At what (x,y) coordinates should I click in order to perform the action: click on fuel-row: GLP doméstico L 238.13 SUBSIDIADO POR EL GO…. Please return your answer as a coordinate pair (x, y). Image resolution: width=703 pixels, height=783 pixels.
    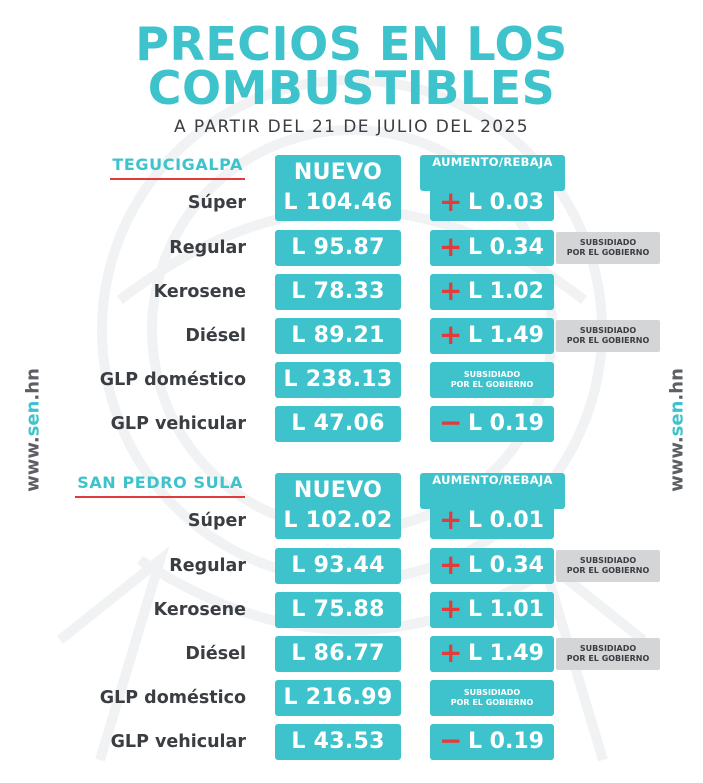
    Looking at the image, I should click on (351, 380).